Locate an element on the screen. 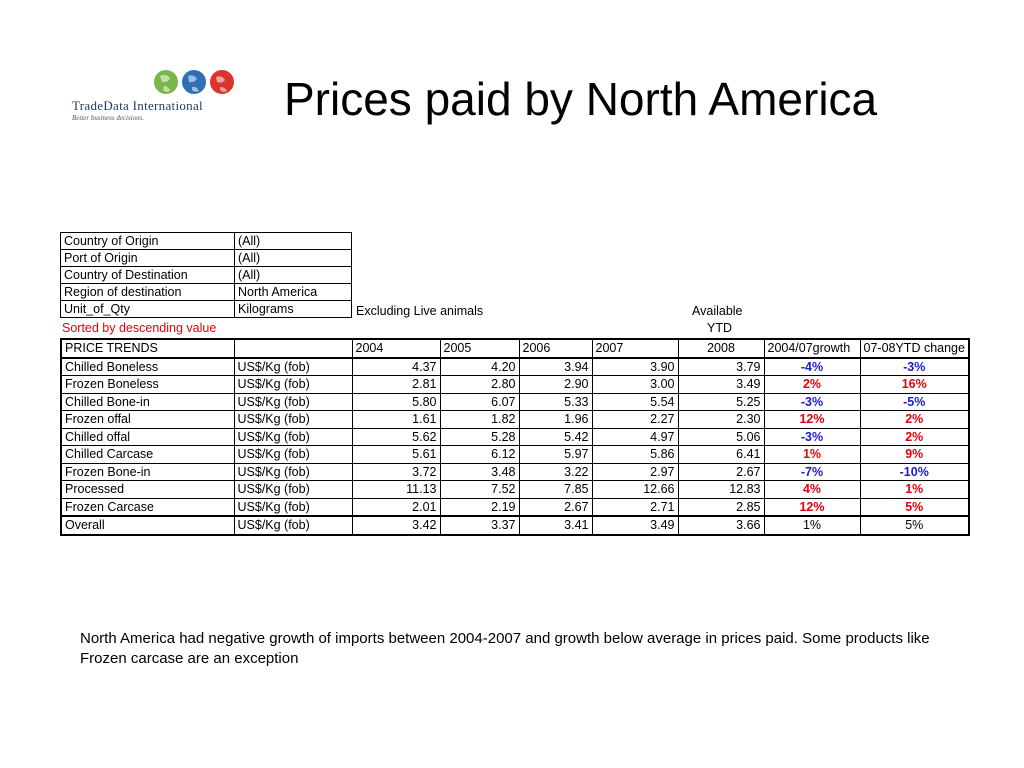 This screenshot has height=768, width=1024. value-cell: 5.61 is located at coordinates (396, 454).